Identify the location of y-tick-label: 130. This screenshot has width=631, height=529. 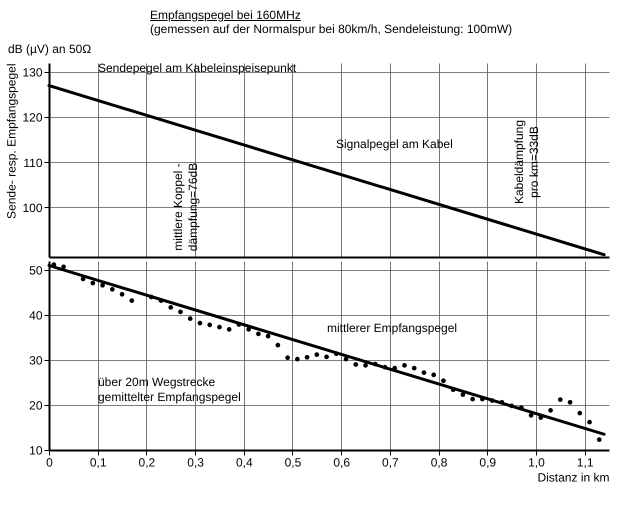
(32, 73).